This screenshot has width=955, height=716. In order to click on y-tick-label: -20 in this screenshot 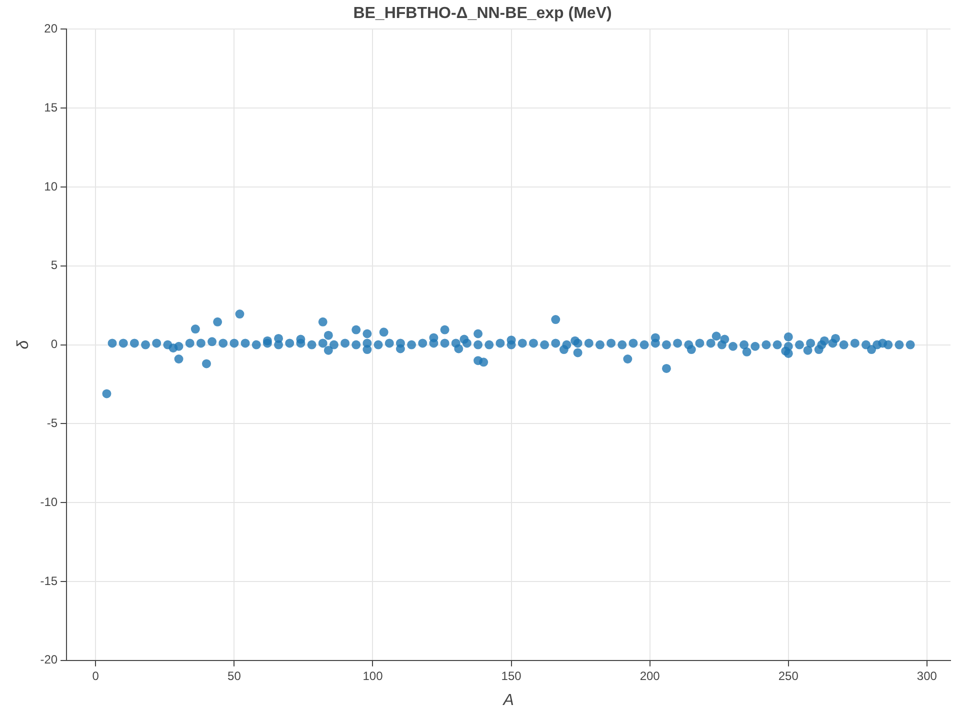, I will do `click(49, 659)`.